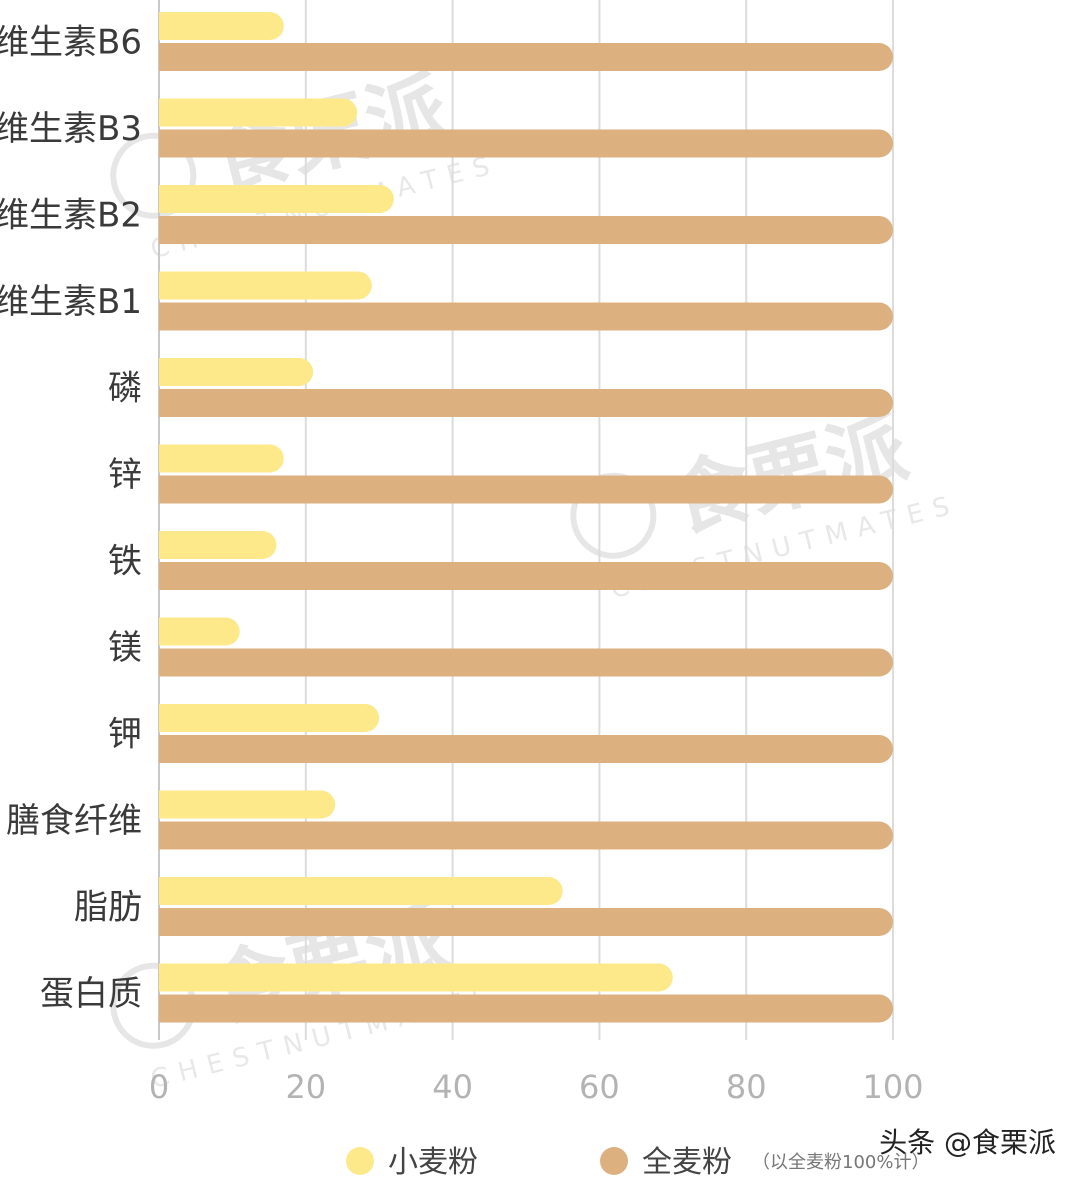  Describe the element at coordinates (452, 1087) in the screenshot. I see `x-tick-label: 40` at that location.